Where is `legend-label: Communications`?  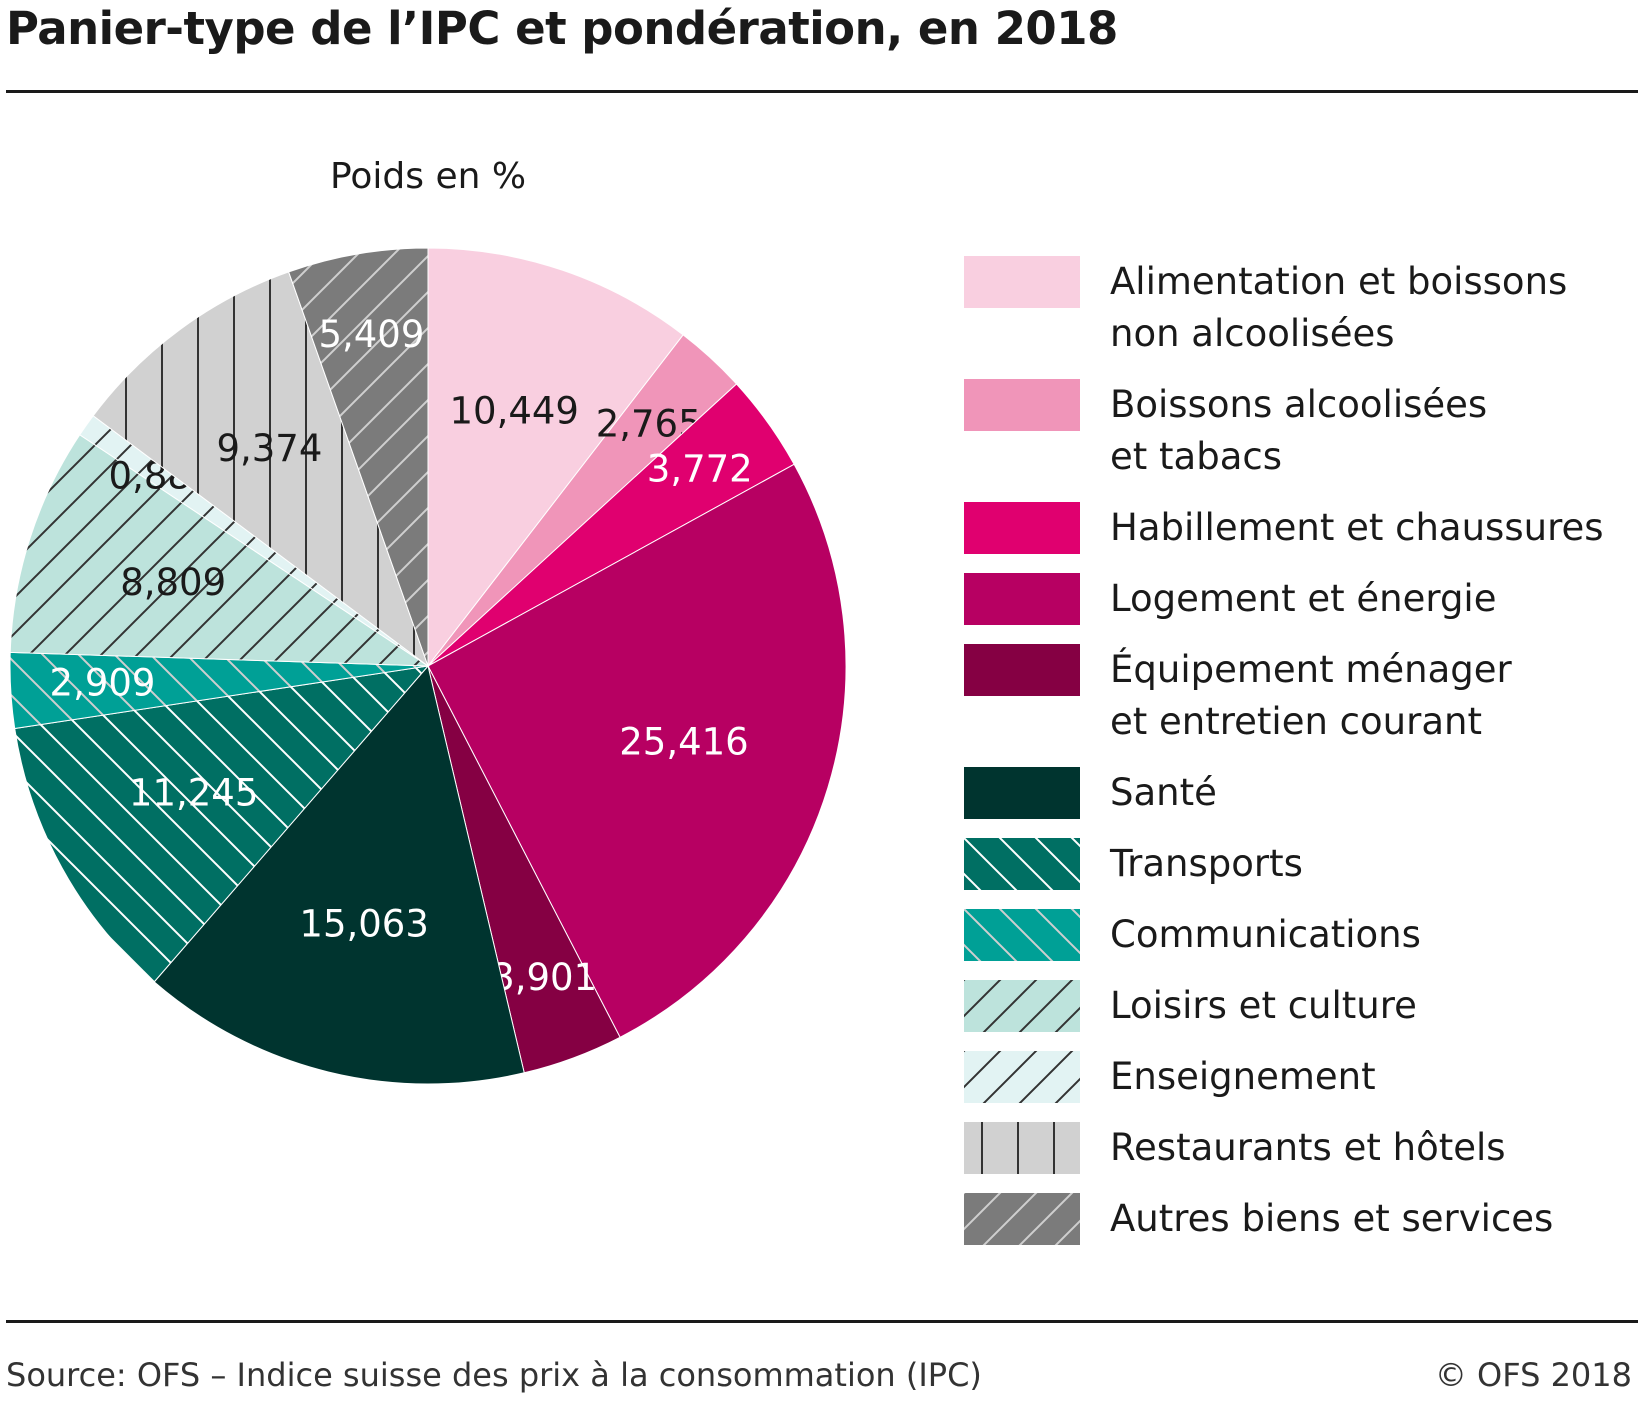 legend-label: Communications is located at coordinates (1265, 934).